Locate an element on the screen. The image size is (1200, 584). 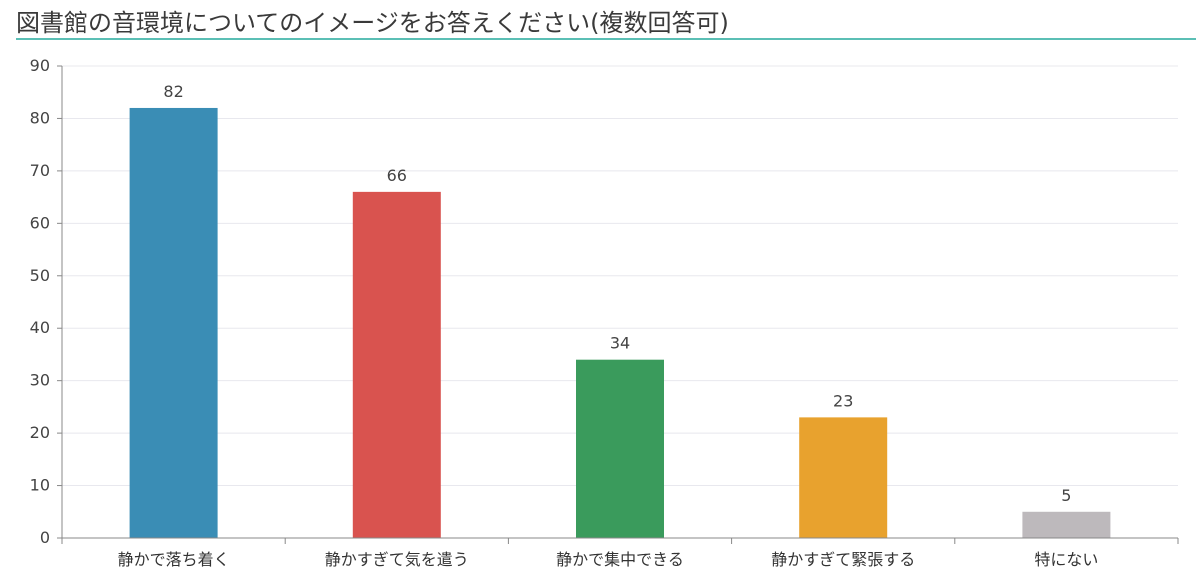
y-tick-label: 50 is located at coordinates (40, 275).